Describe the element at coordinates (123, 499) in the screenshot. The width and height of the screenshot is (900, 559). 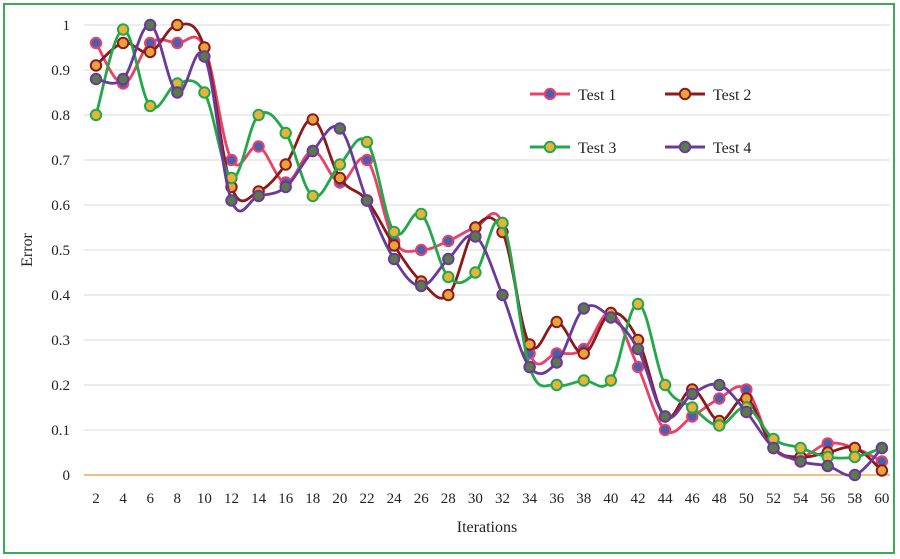
I see `x-tick-label: 4` at that location.